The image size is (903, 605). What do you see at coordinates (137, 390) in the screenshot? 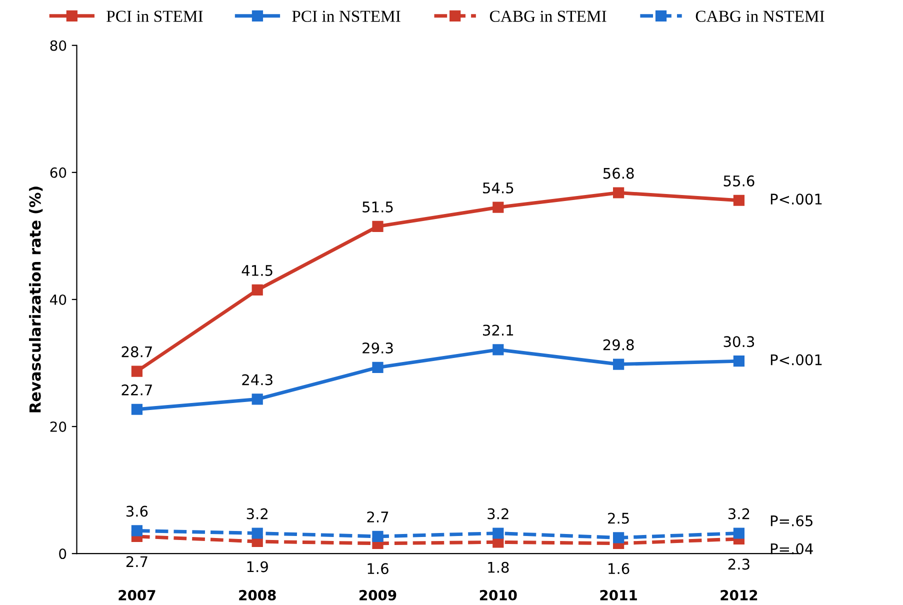
I see `data-label: 22.7` at bounding box center [137, 390].